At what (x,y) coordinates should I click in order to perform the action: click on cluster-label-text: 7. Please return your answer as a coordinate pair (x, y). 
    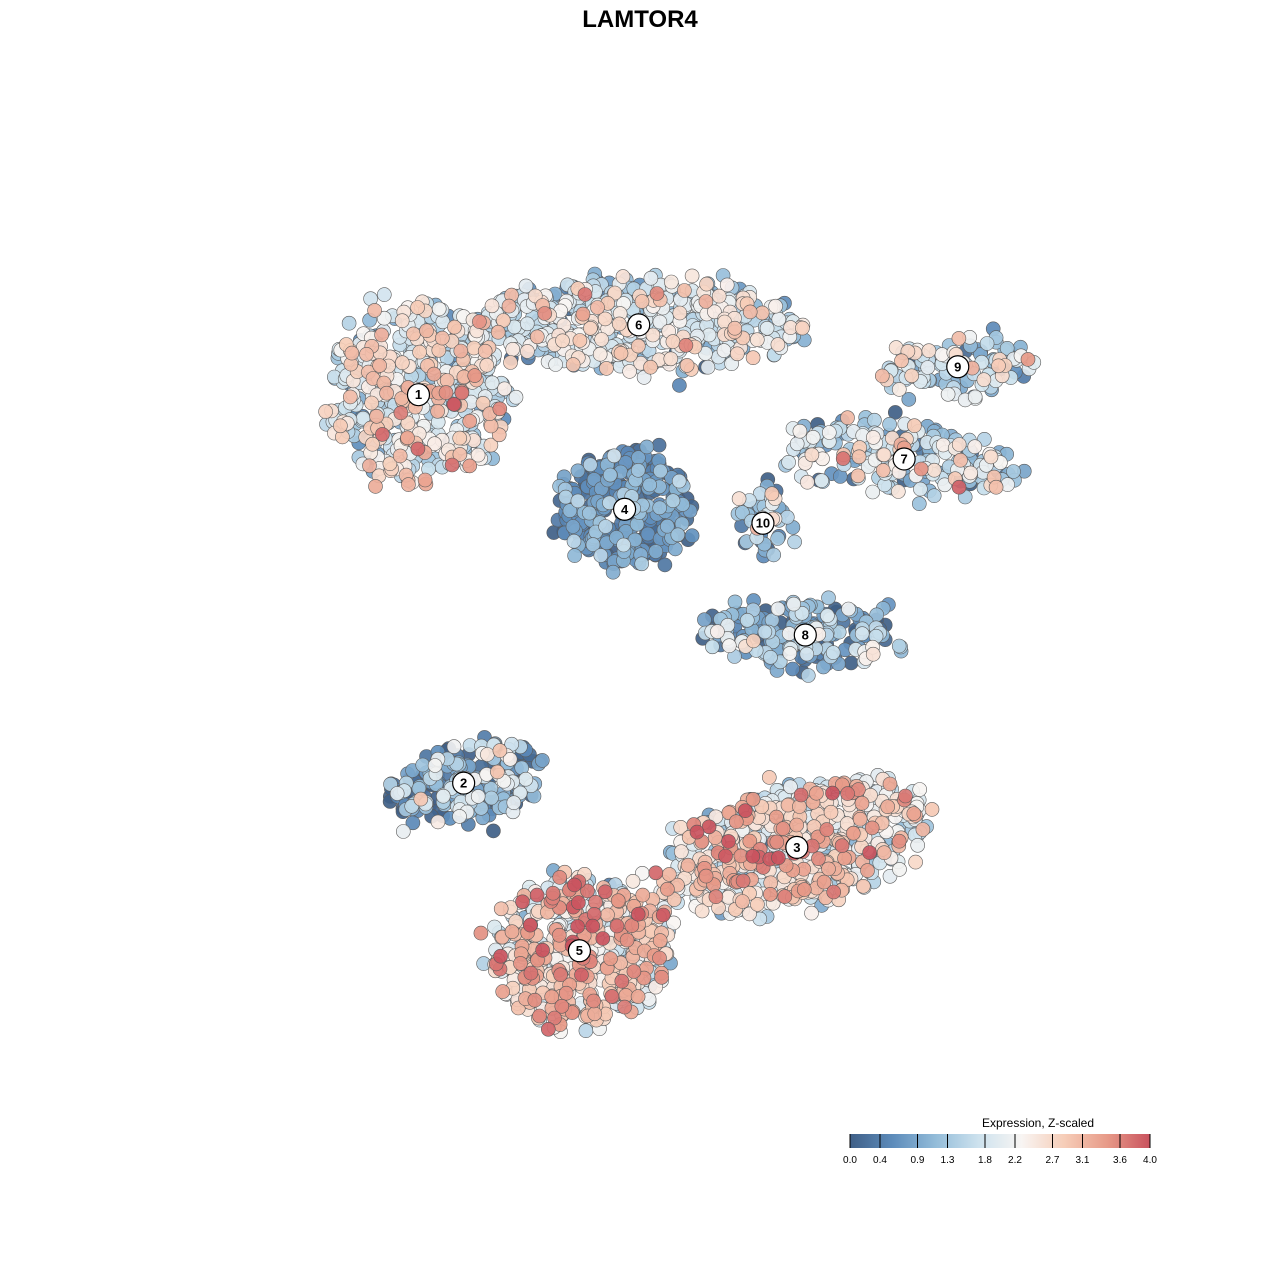
    Looking at the image, I should click on (904, 458).